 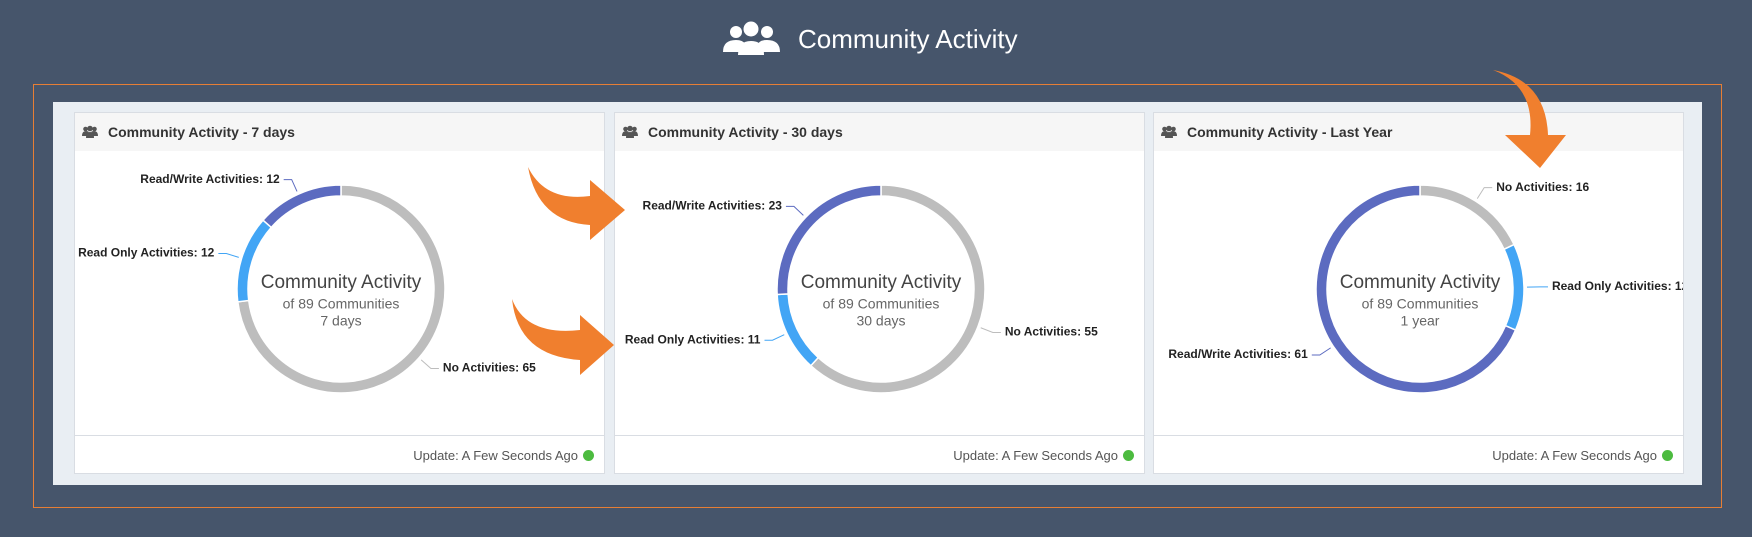 What do you see at coordinates (340, 321) in the screenshot?
I see `center-period: 7 days` at bounding box center [340, 321].